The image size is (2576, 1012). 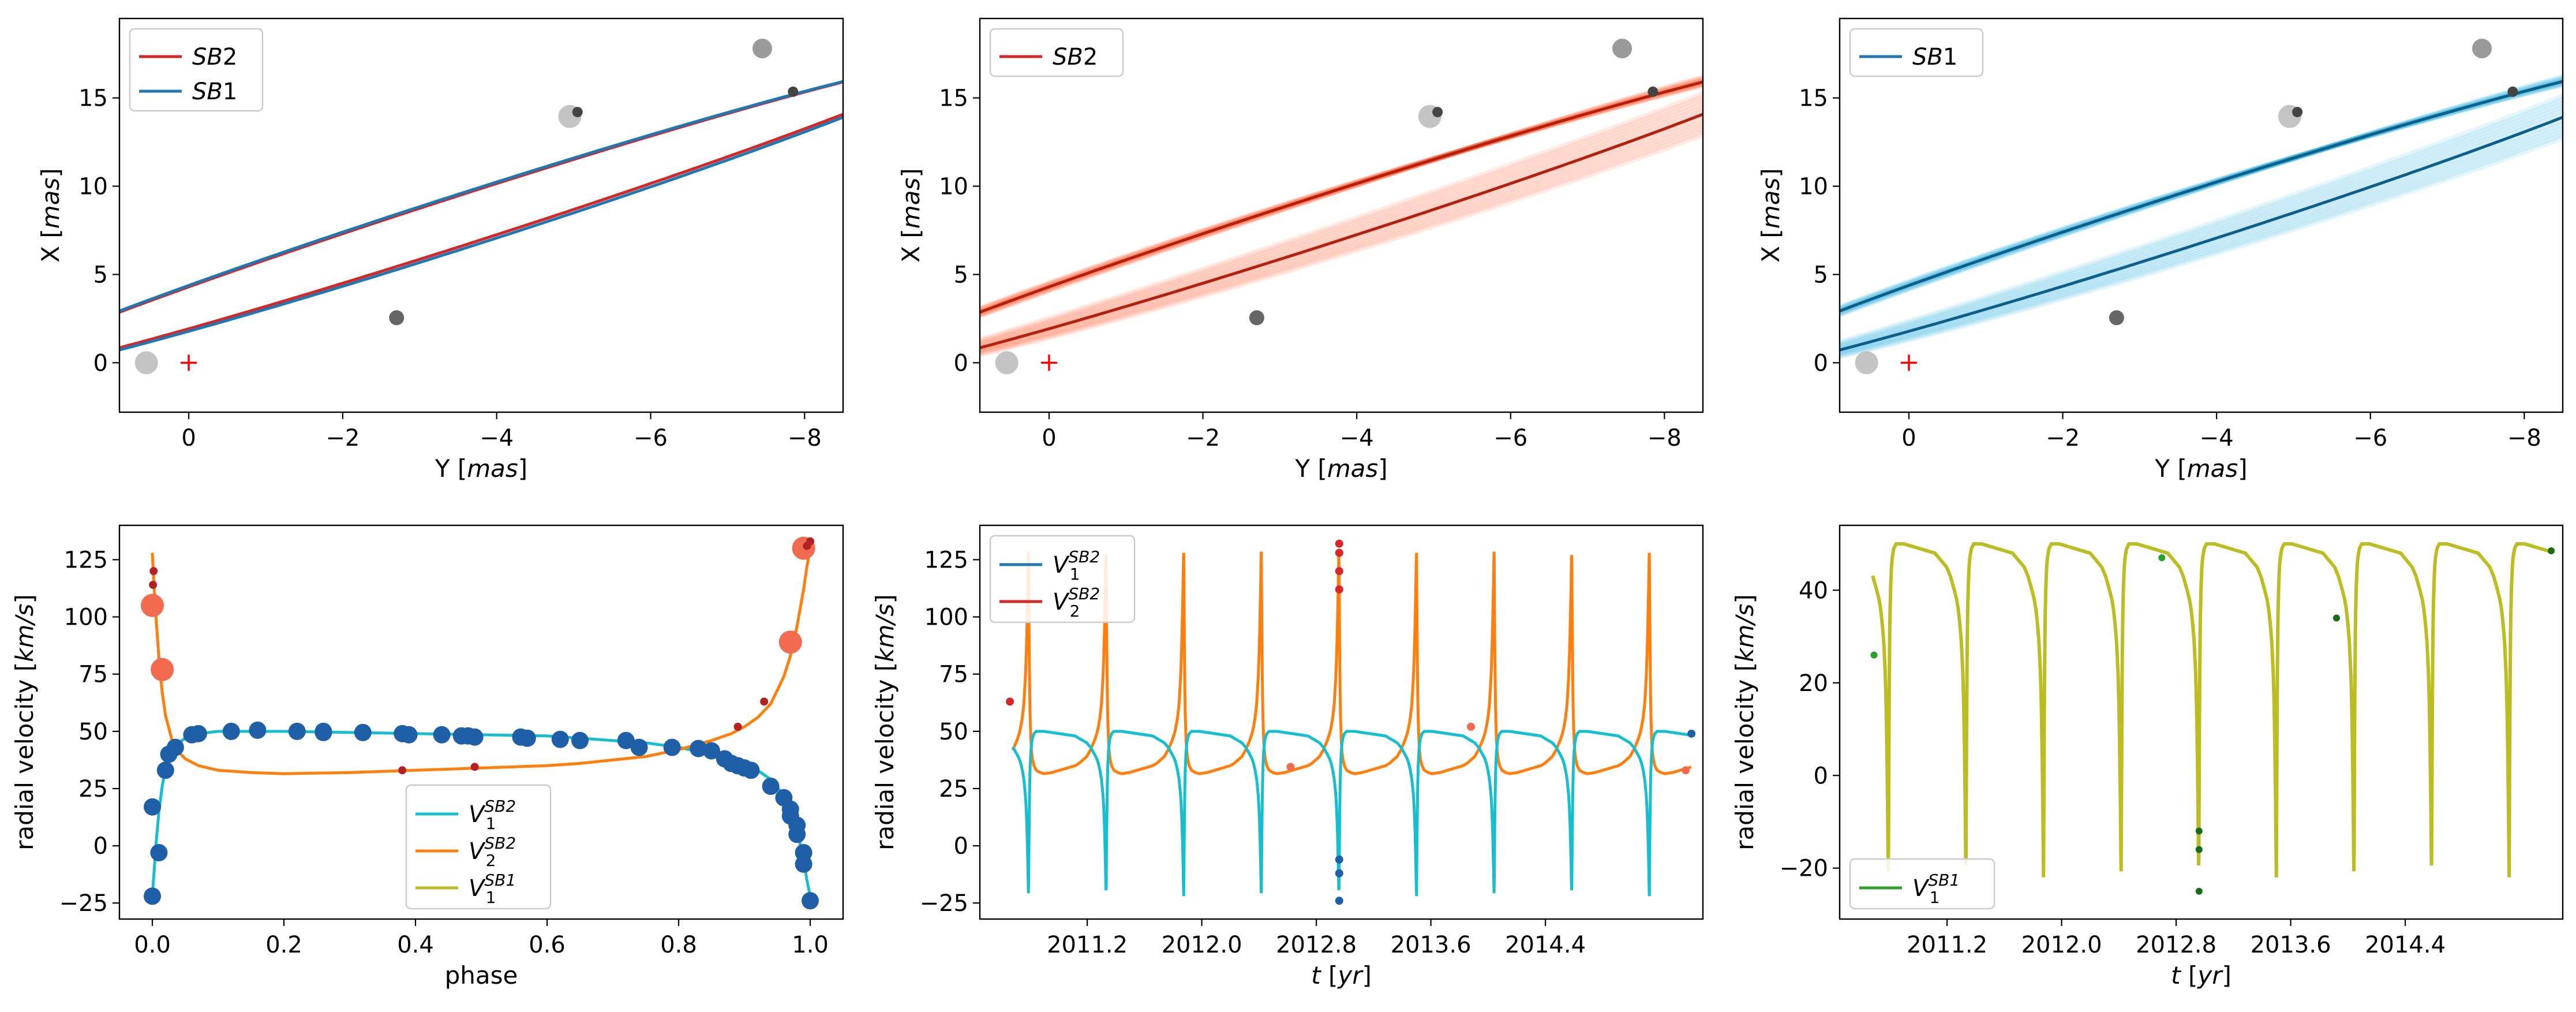 What do you see at coordinates (86, 618) in the screenshot?
I see `y-tick-label: 100` at bounding box center [86, 618].